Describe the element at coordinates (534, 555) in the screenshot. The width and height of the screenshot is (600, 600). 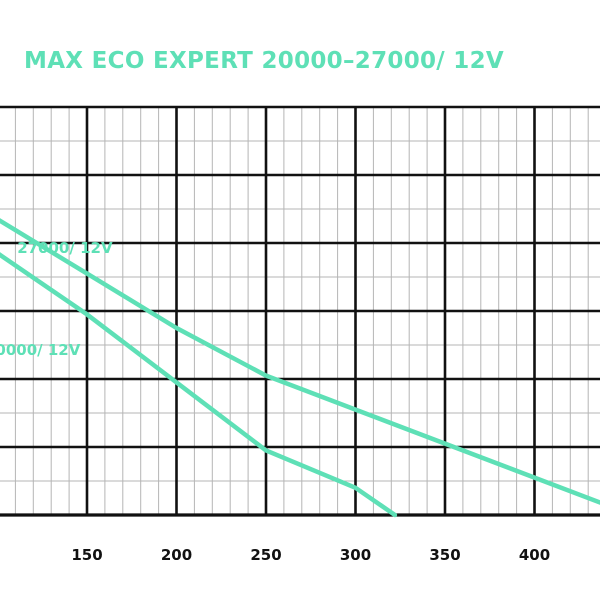
I see `x-tick-label: 400` at that location.